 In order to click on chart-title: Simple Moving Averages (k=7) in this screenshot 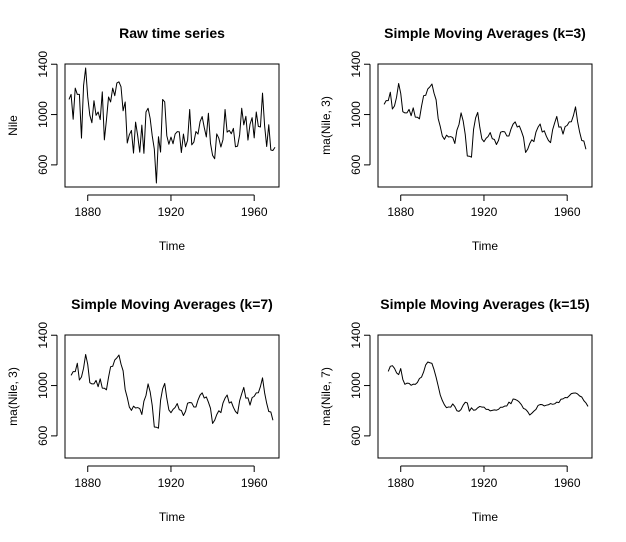, I will do `click(172, 304)`.